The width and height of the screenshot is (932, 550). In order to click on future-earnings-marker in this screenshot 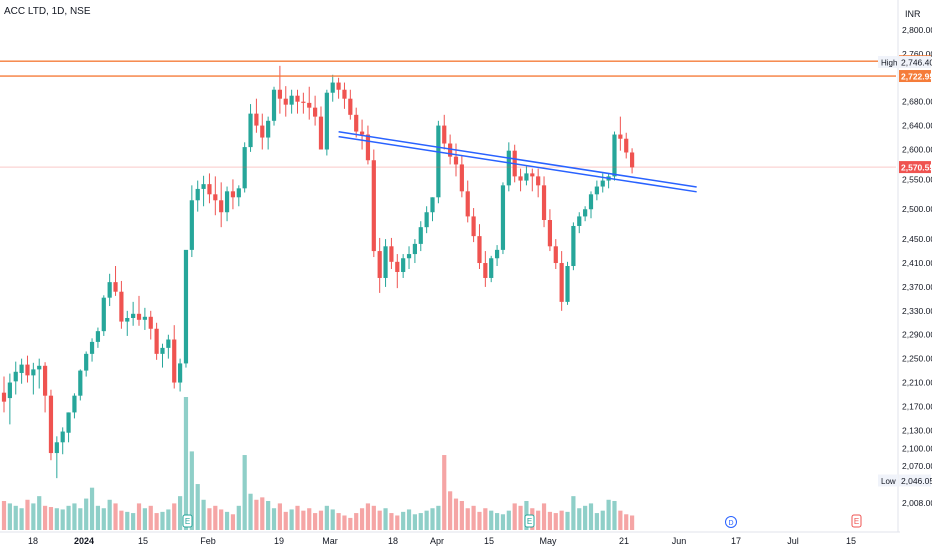, I will do `click(856, 521)`.